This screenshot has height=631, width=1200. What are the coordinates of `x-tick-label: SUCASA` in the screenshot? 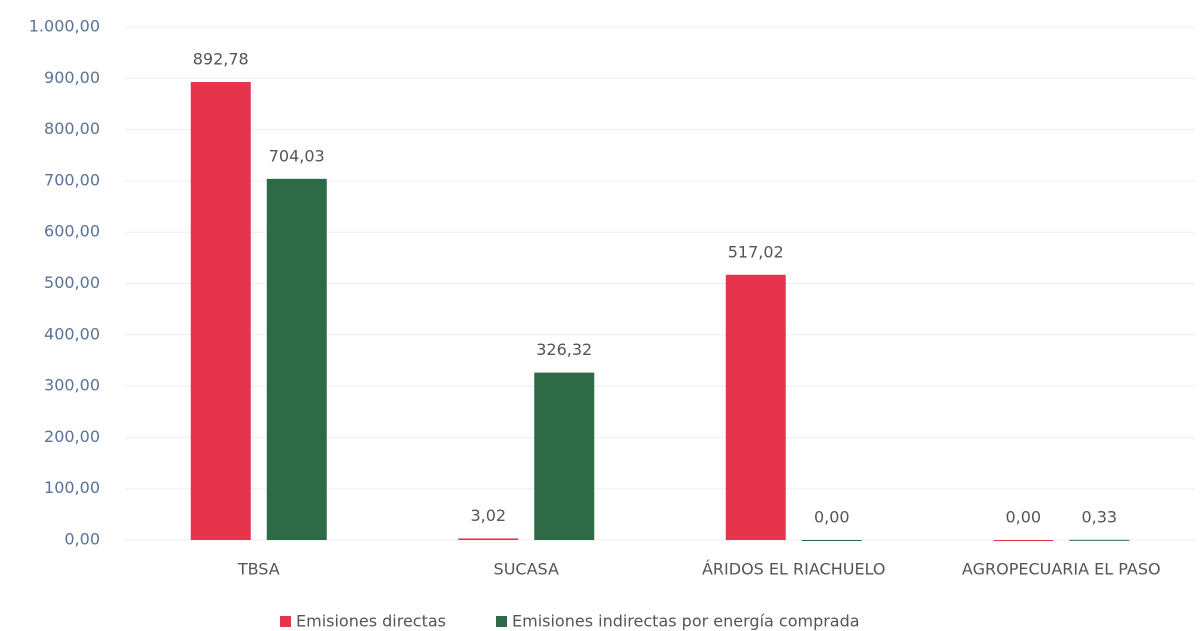 It's located at (526, 569).